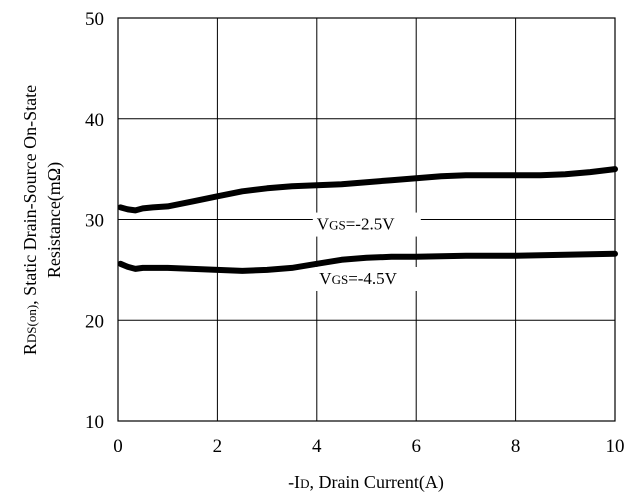 Image resolution: width=630 pixels, height=502 pixels. Describe the element at coordinates (94, 120) in the screenshot. I see `y-tick-label: 40` at that location.